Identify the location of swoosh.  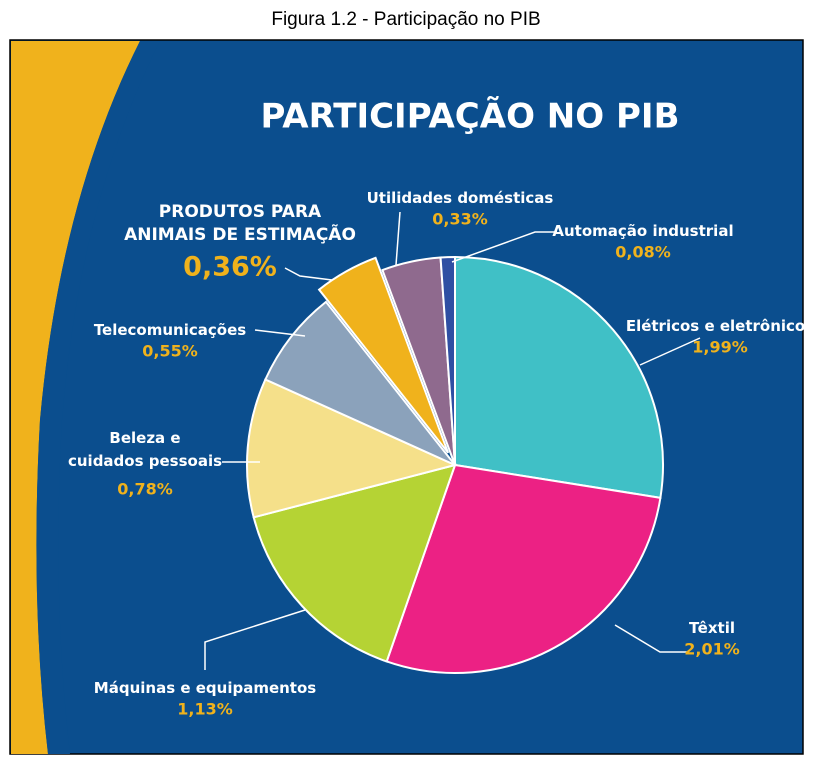
(75, 397).